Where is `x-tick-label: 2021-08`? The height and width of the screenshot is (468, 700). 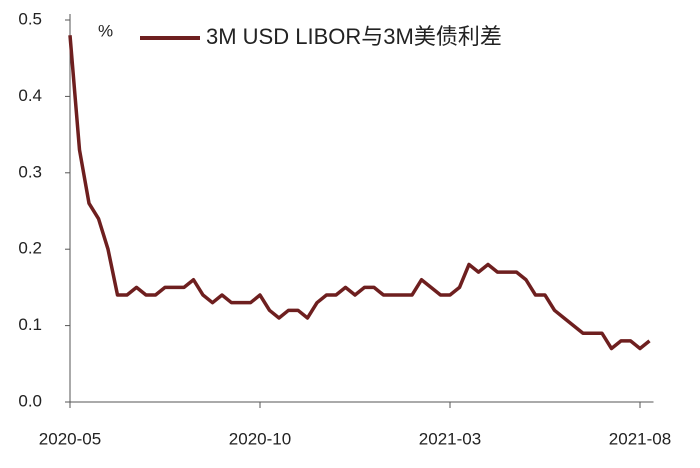
x-tick-label: 2021-08 is located at coordinates (640, 438).